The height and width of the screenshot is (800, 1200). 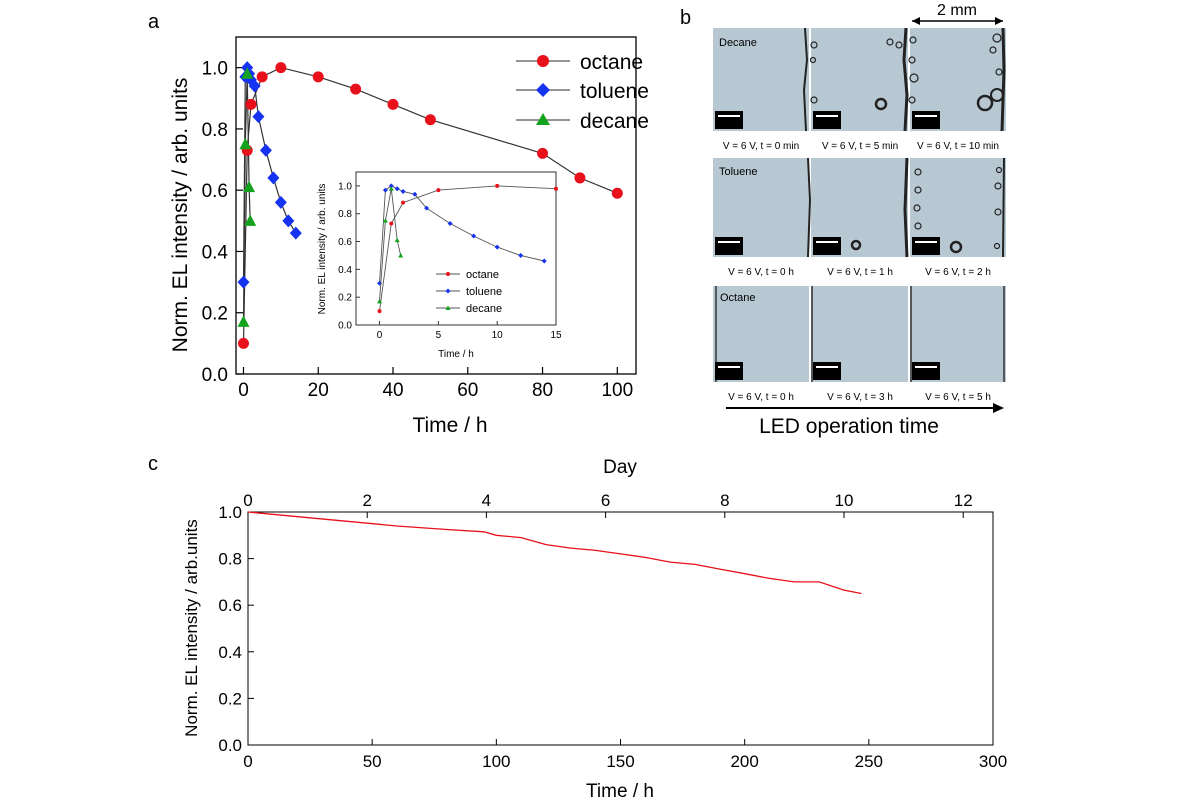 I want to click on micro-caption: V = 6 V, t = 3 h, so click(x=860, y=397).